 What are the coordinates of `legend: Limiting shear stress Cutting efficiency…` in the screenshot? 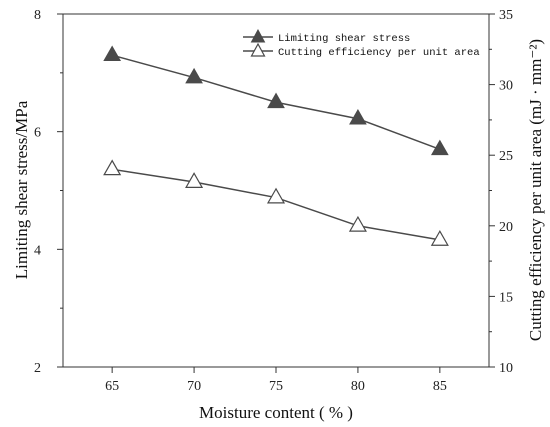 It's located at (361, 43).